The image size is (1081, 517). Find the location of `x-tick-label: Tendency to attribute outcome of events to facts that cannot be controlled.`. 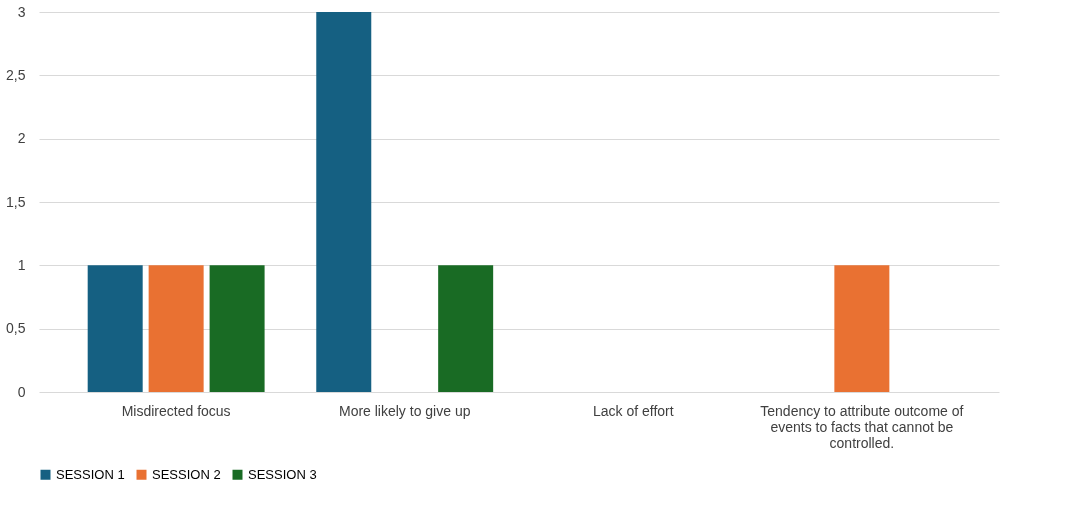

x-tick-label: Tendency to attribute outcome of events to facts that cannot be controlled. is located at coordinates (862, 426).